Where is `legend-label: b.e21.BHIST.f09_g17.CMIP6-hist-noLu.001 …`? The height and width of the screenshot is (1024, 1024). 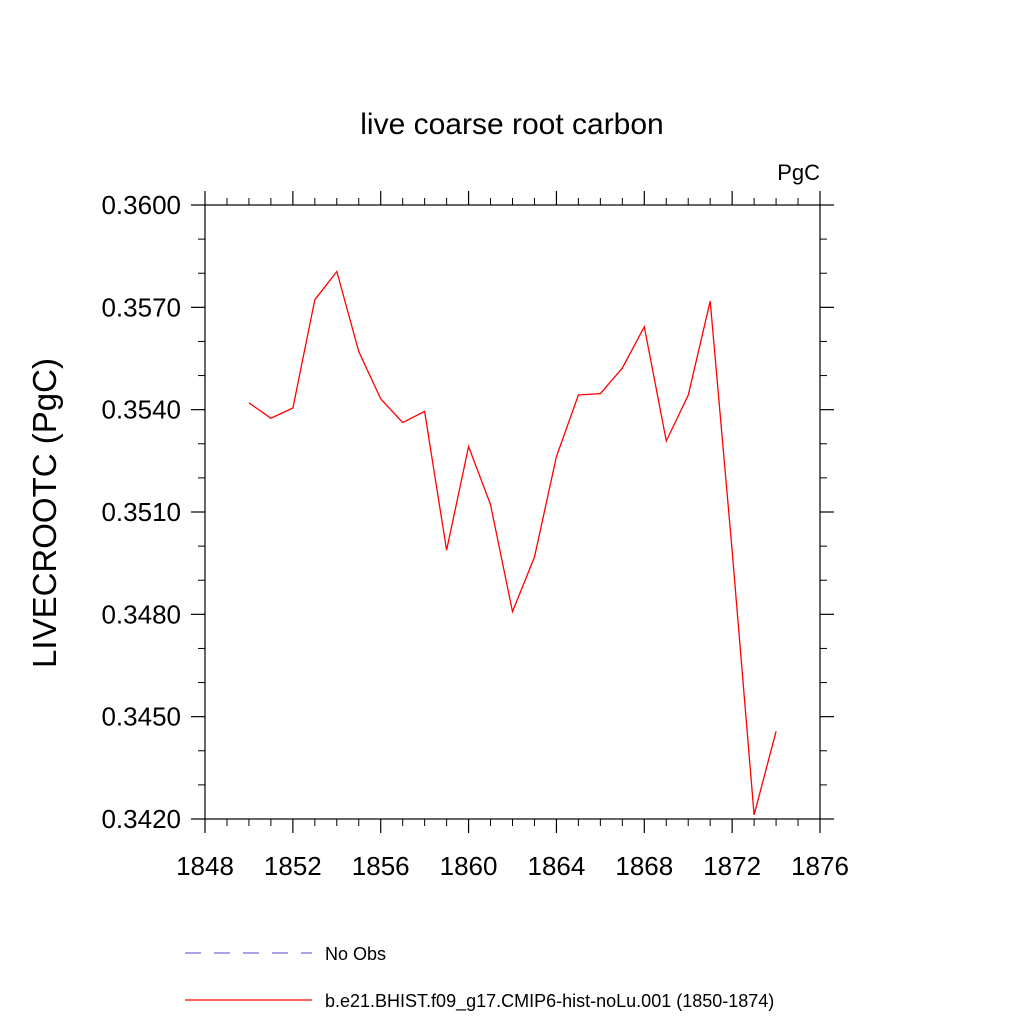
legend-label: b.e21.BHIST.f09_g17.CMIP6-hist-noLu.001 … is located at coordinates (549, 1001).